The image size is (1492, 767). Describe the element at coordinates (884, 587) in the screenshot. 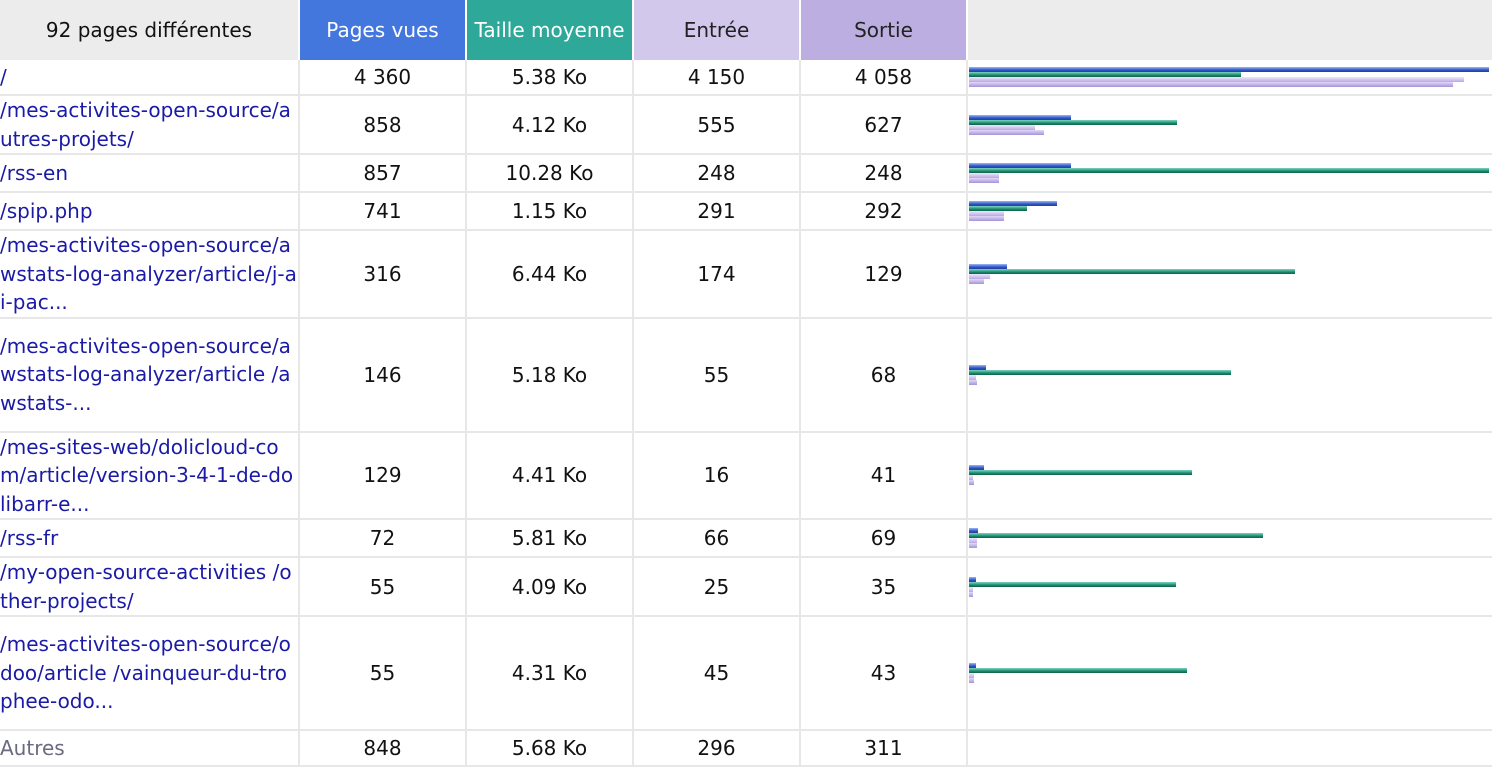

I see `cell-exit: 35` at that location.